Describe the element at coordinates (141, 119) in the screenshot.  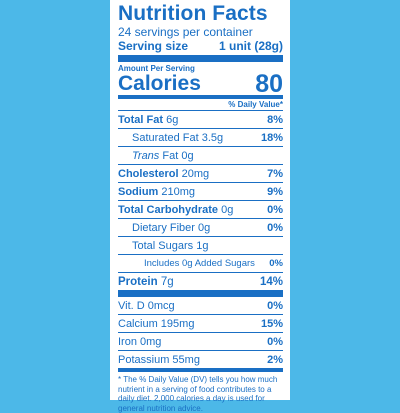
I see `nutrient-label: Total Fat` at that location.